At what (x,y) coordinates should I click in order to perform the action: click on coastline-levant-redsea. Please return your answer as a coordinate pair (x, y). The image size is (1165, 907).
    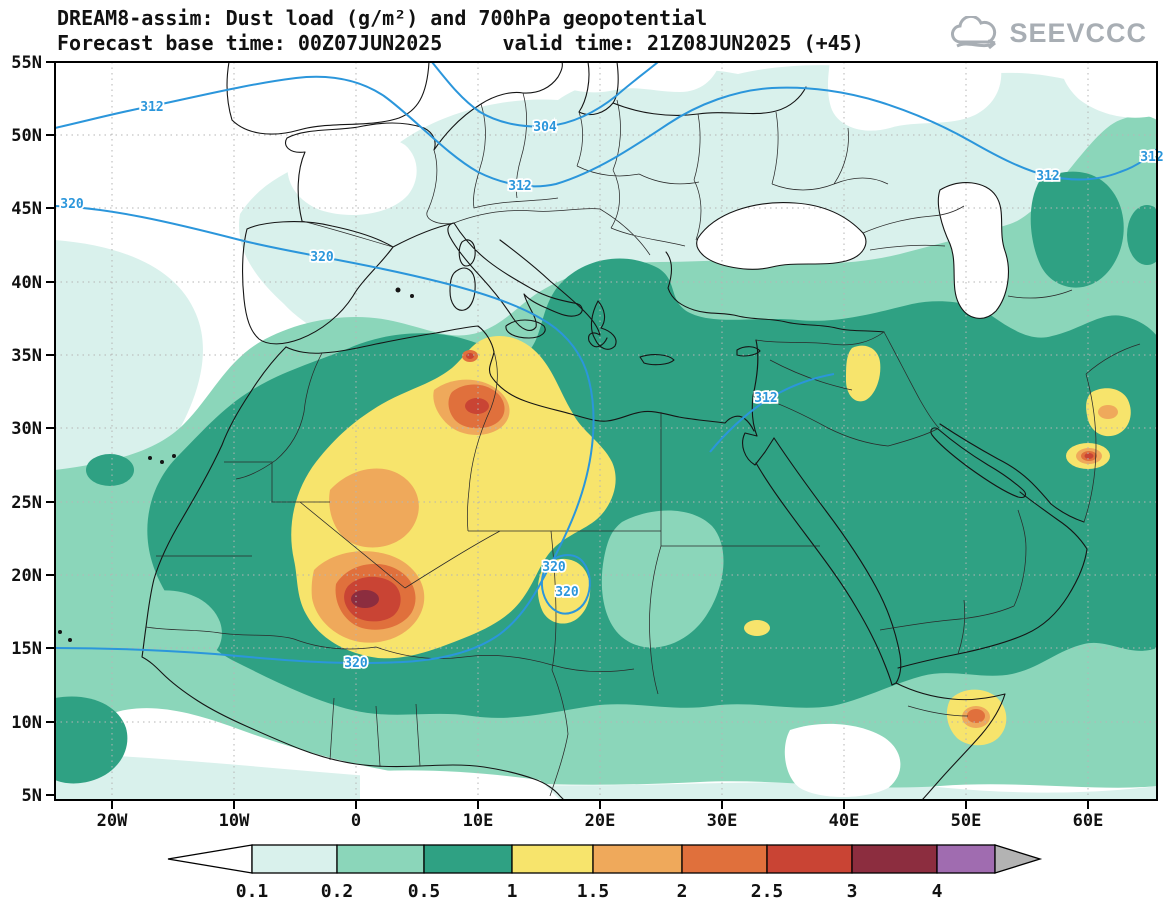
    Looking at the image, I should click on (822, 512).